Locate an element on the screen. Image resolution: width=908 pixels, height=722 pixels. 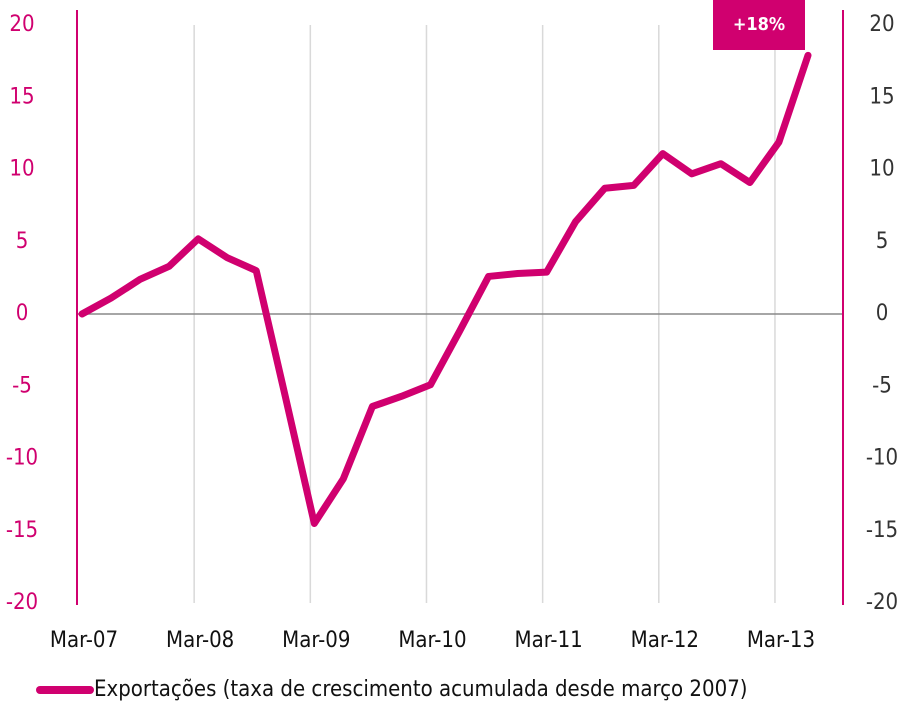
y2-tick-label: 10 is located at coordinates (881, 169).